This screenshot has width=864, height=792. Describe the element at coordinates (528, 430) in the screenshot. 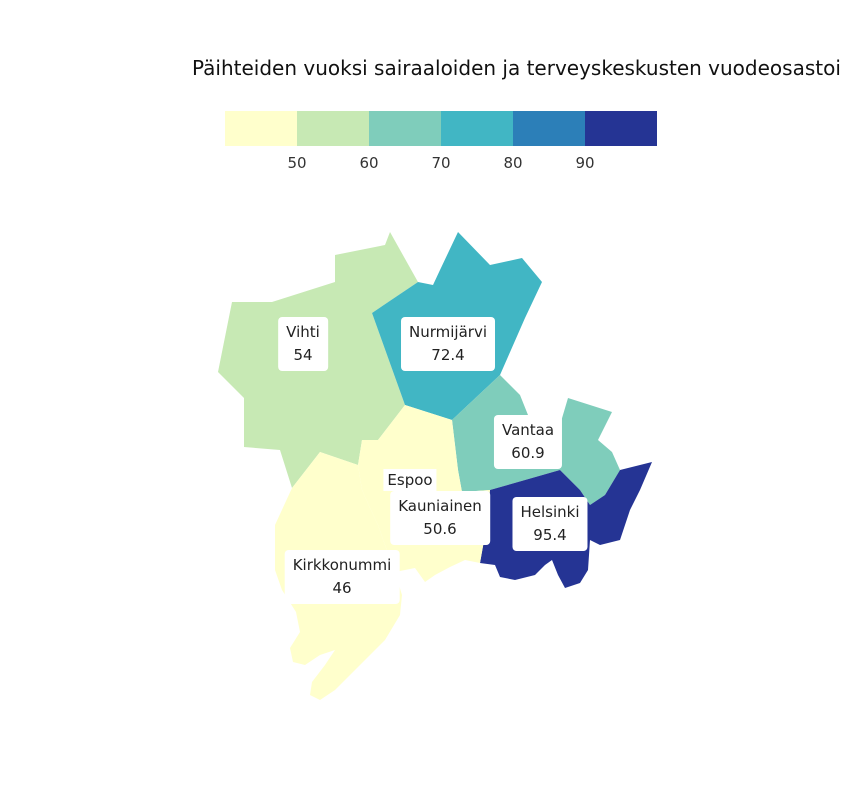

I see `label-vantaa-name: Vantaa` at that location.